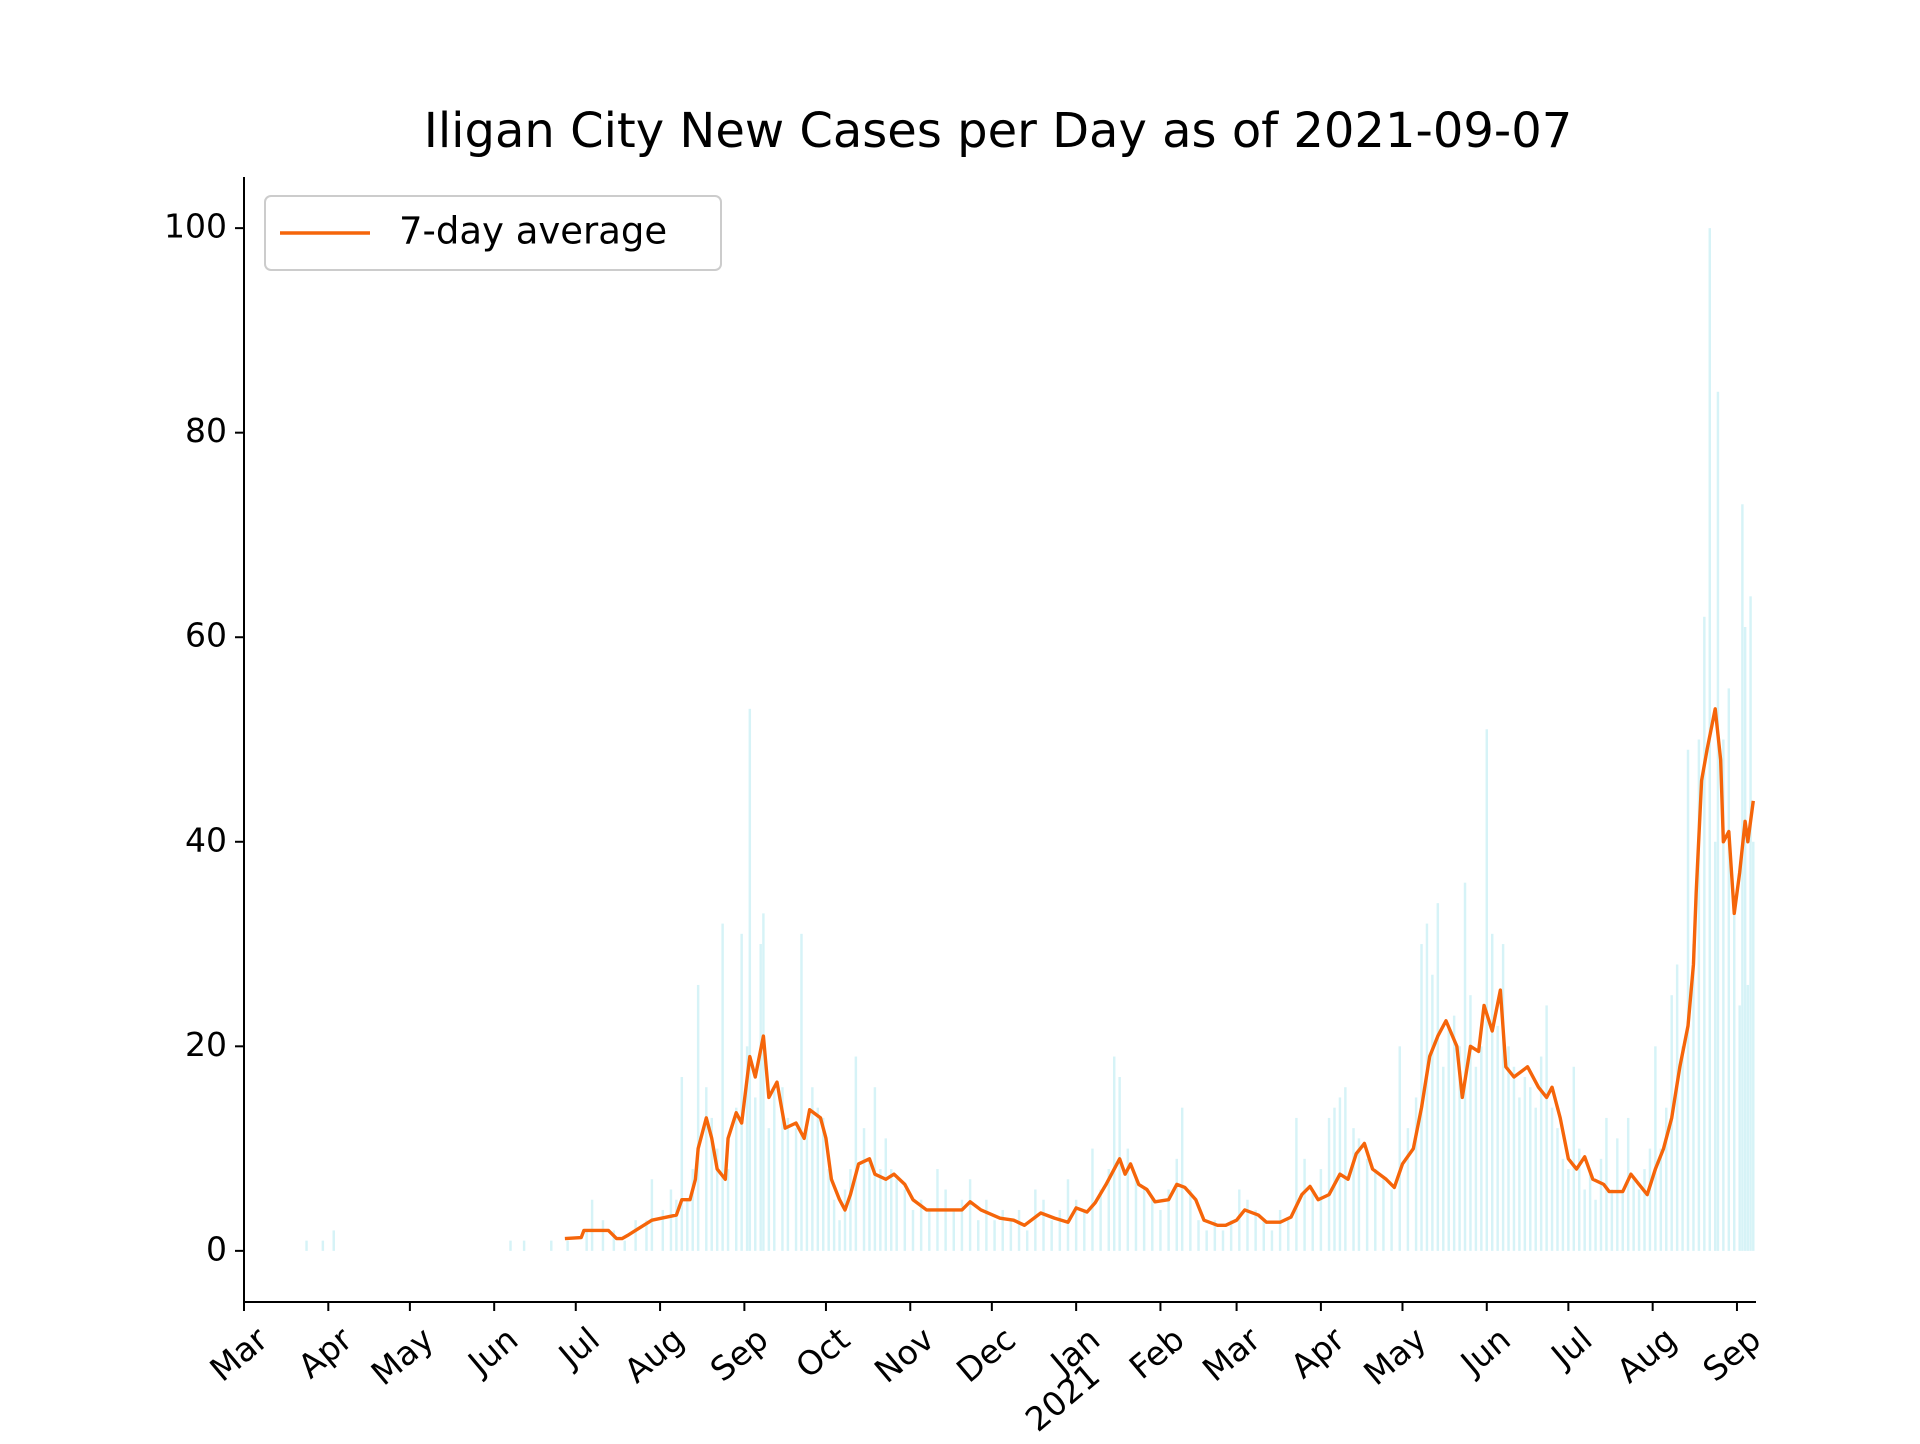 This screenshot has width=1920, height=1444. I want to click on x-tick-label: Feb, so click(1157, 1352).